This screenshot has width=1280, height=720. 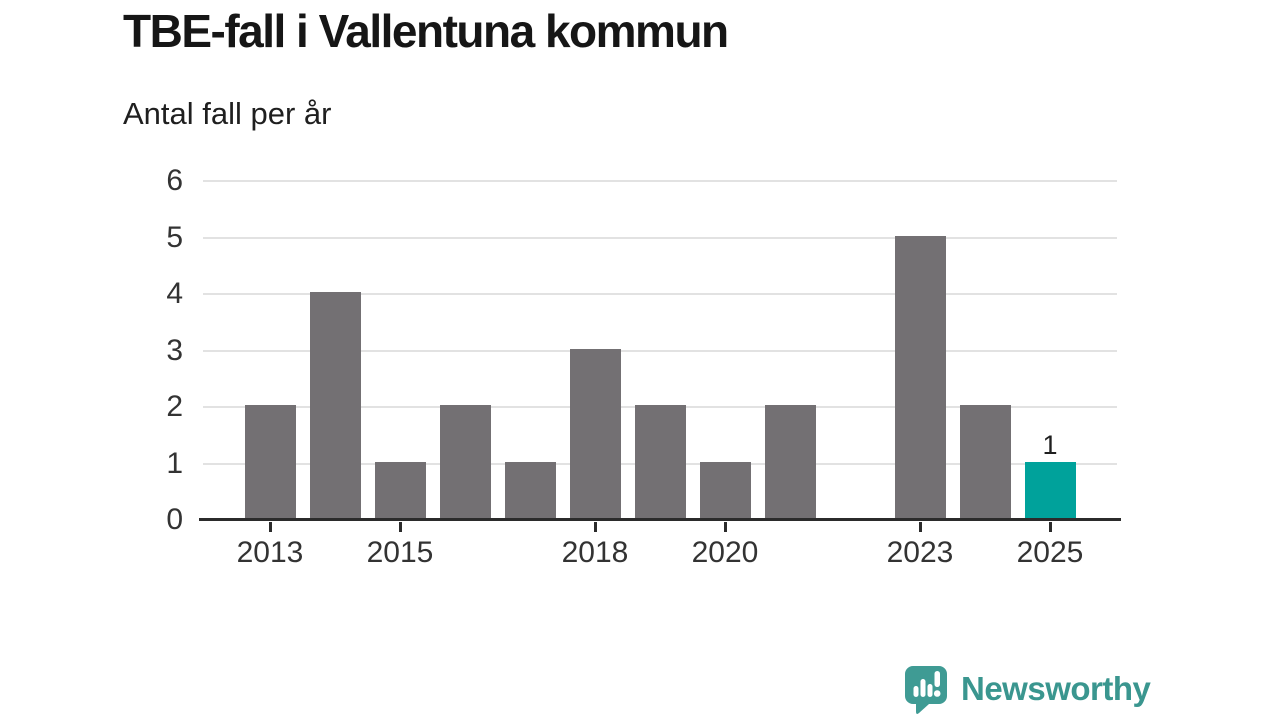 I want to click on x-axis-label-2015: 2015, so click(x=400, y=552).